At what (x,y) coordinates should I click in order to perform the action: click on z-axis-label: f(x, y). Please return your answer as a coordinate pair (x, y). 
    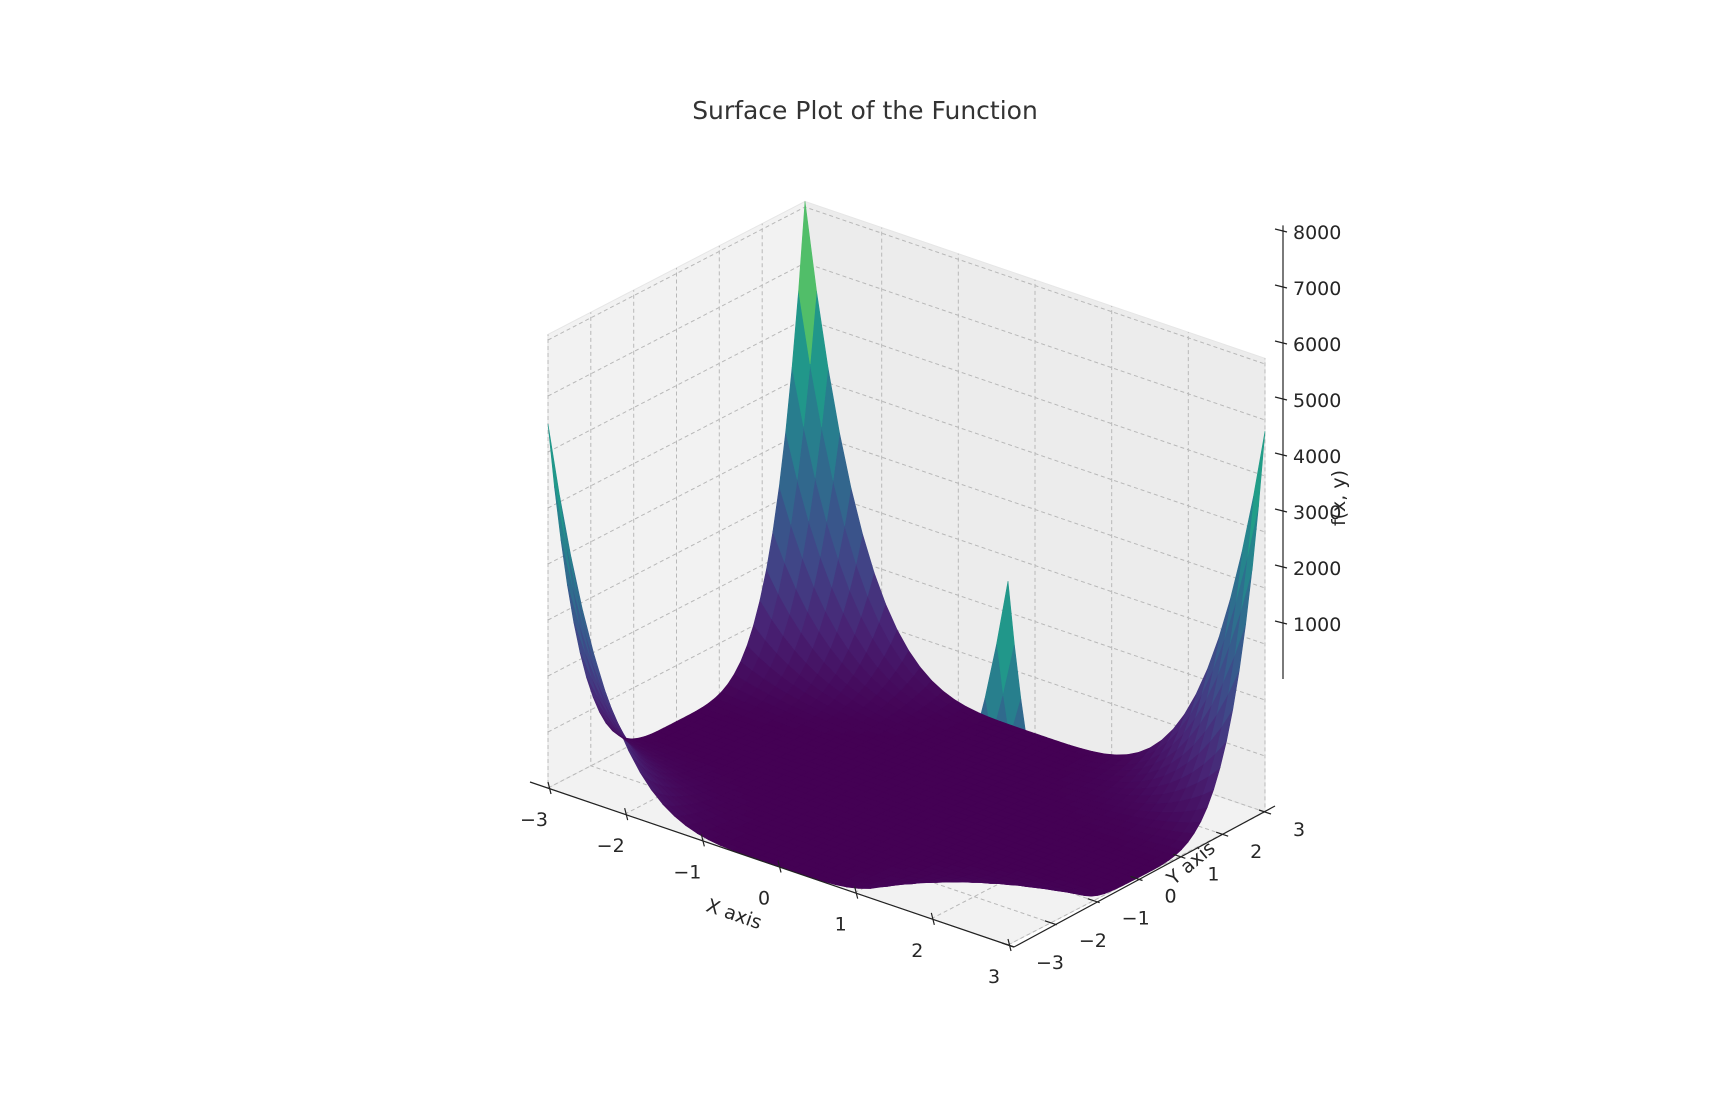
    Looking at the image, I should click on (1339, 498).